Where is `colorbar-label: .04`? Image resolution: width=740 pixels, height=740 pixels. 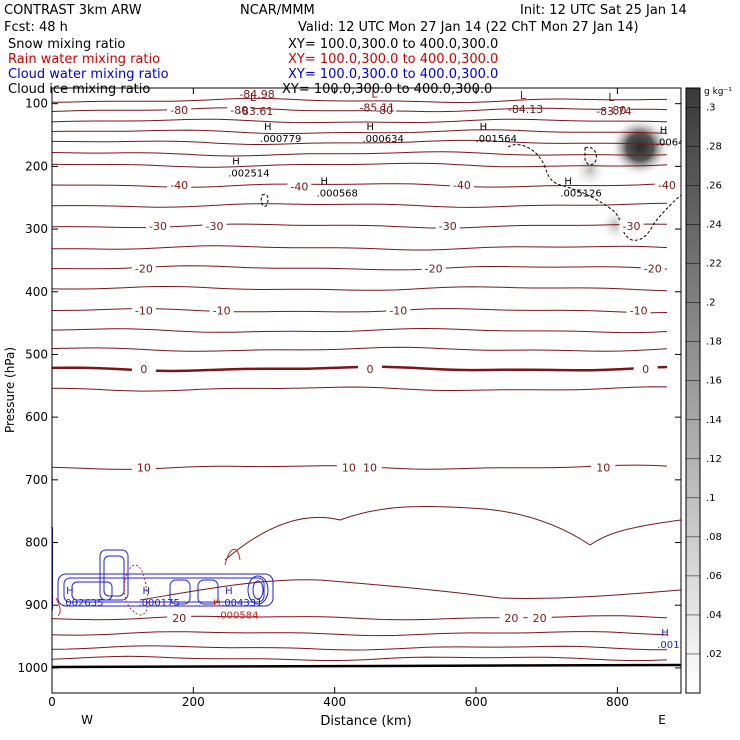
colorbar-label: .04 is located at coordinates (714, 615).